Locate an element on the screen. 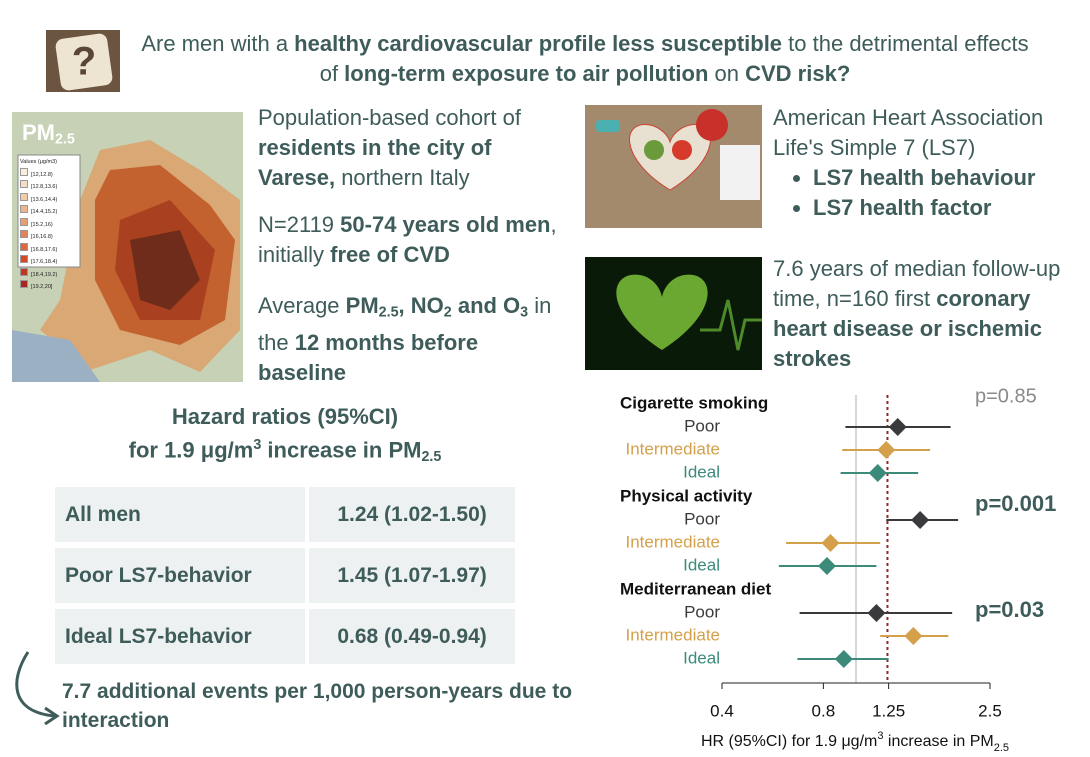 Image resolution: width=1090 pixels, height=757 pixels. map-image is located at coordinates (127, 247).